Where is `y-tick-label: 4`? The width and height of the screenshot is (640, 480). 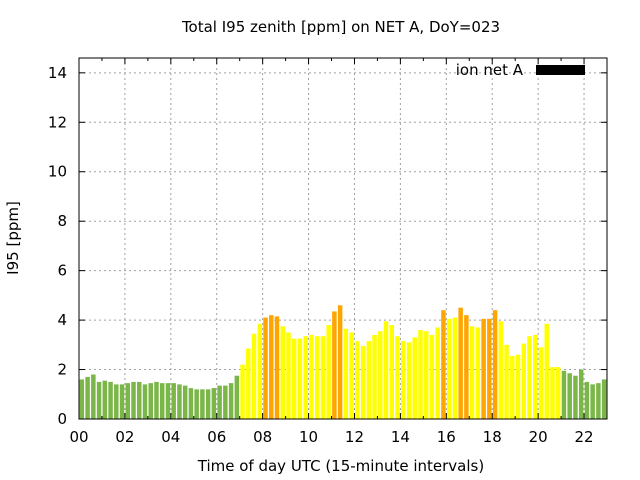
y-tick-label: 4 is located at coordinates (62, 320).